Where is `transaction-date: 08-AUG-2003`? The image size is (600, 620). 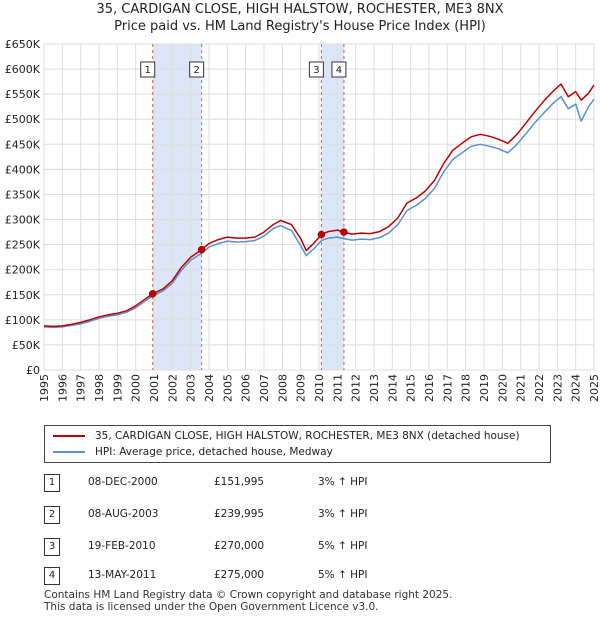
transaction-date: 08-AUG-2003 is located at coordinates (123, 514).